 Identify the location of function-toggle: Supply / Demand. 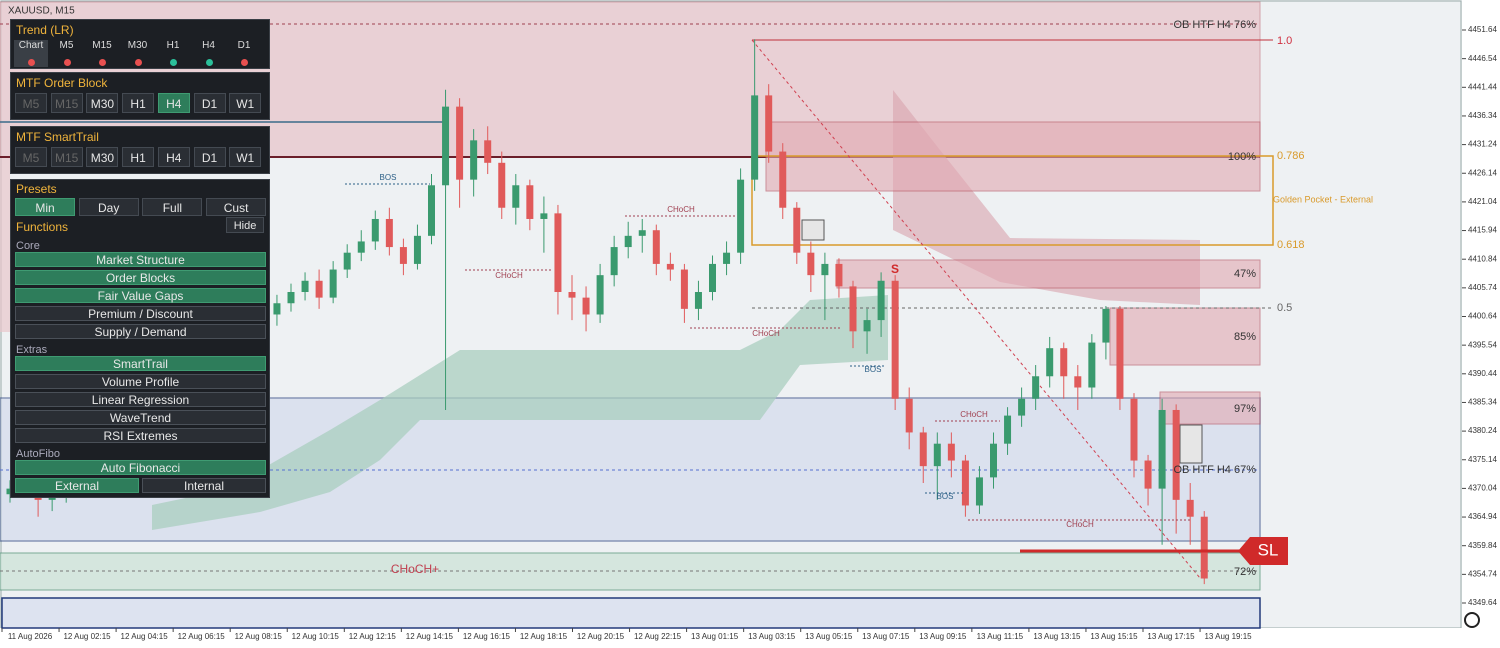
(140, 331).